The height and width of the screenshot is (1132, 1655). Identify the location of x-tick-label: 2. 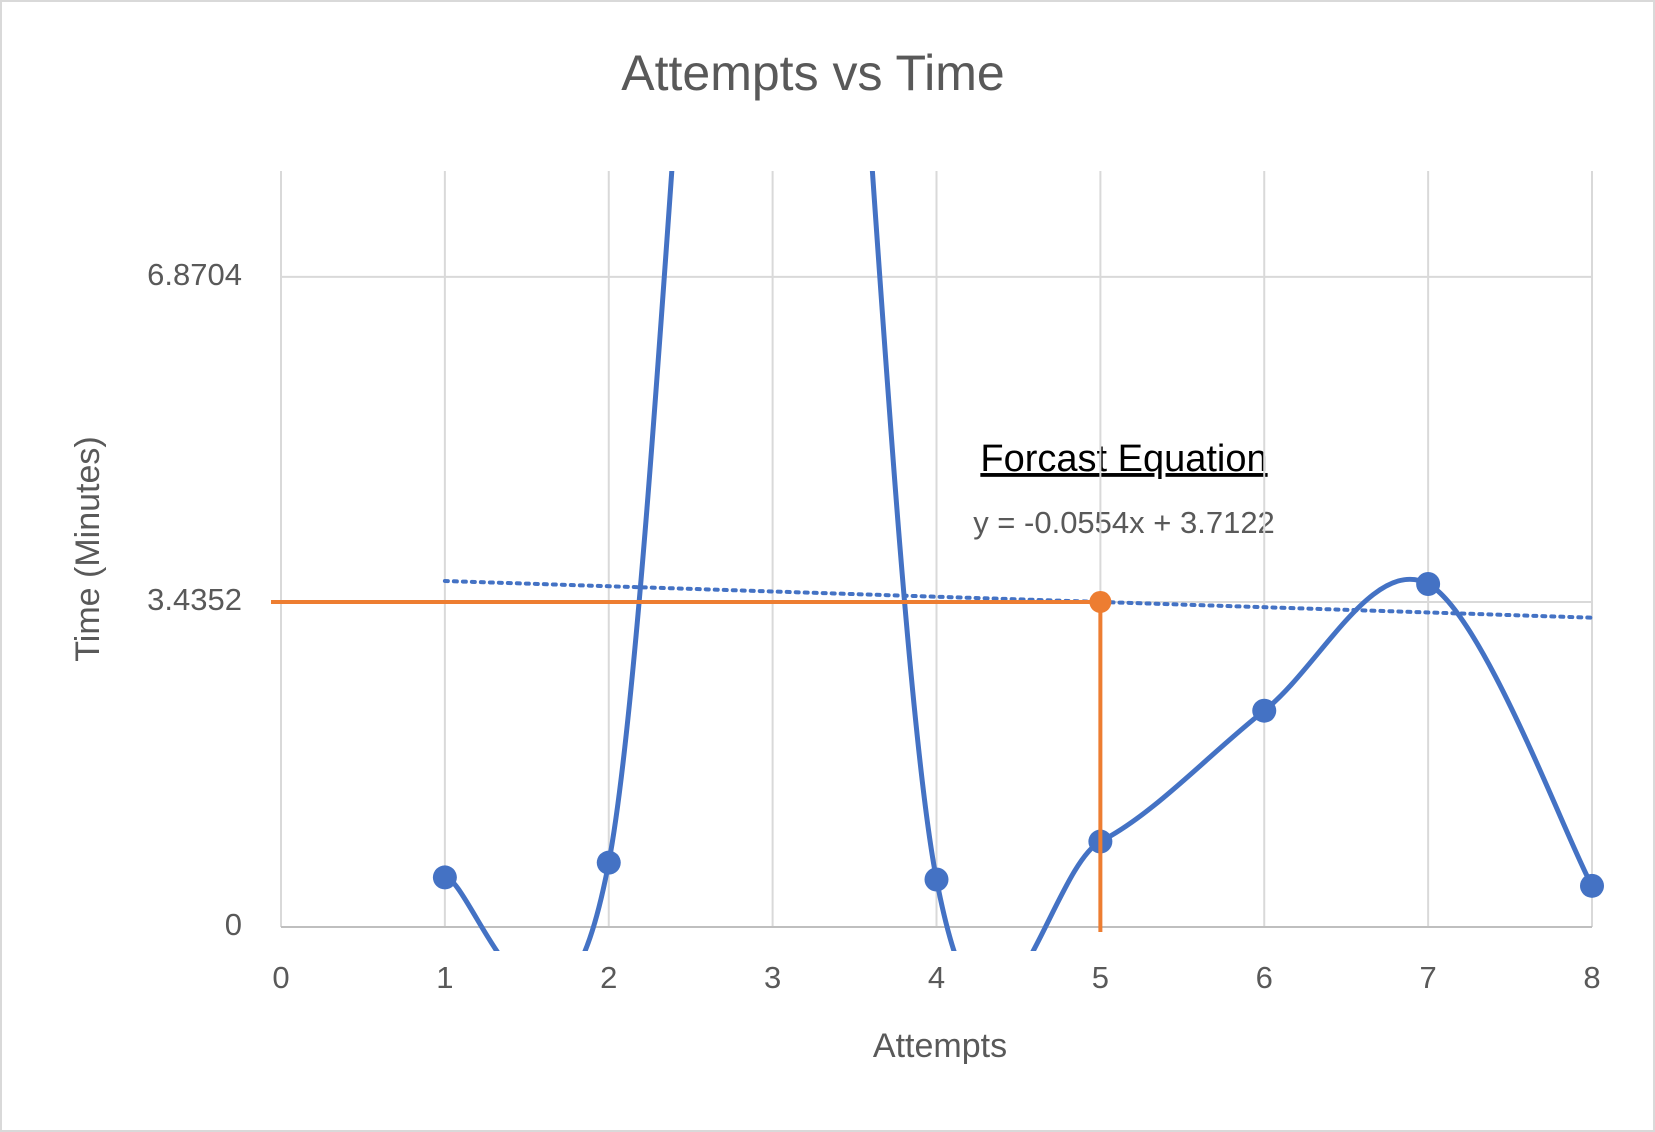
(608, 977).